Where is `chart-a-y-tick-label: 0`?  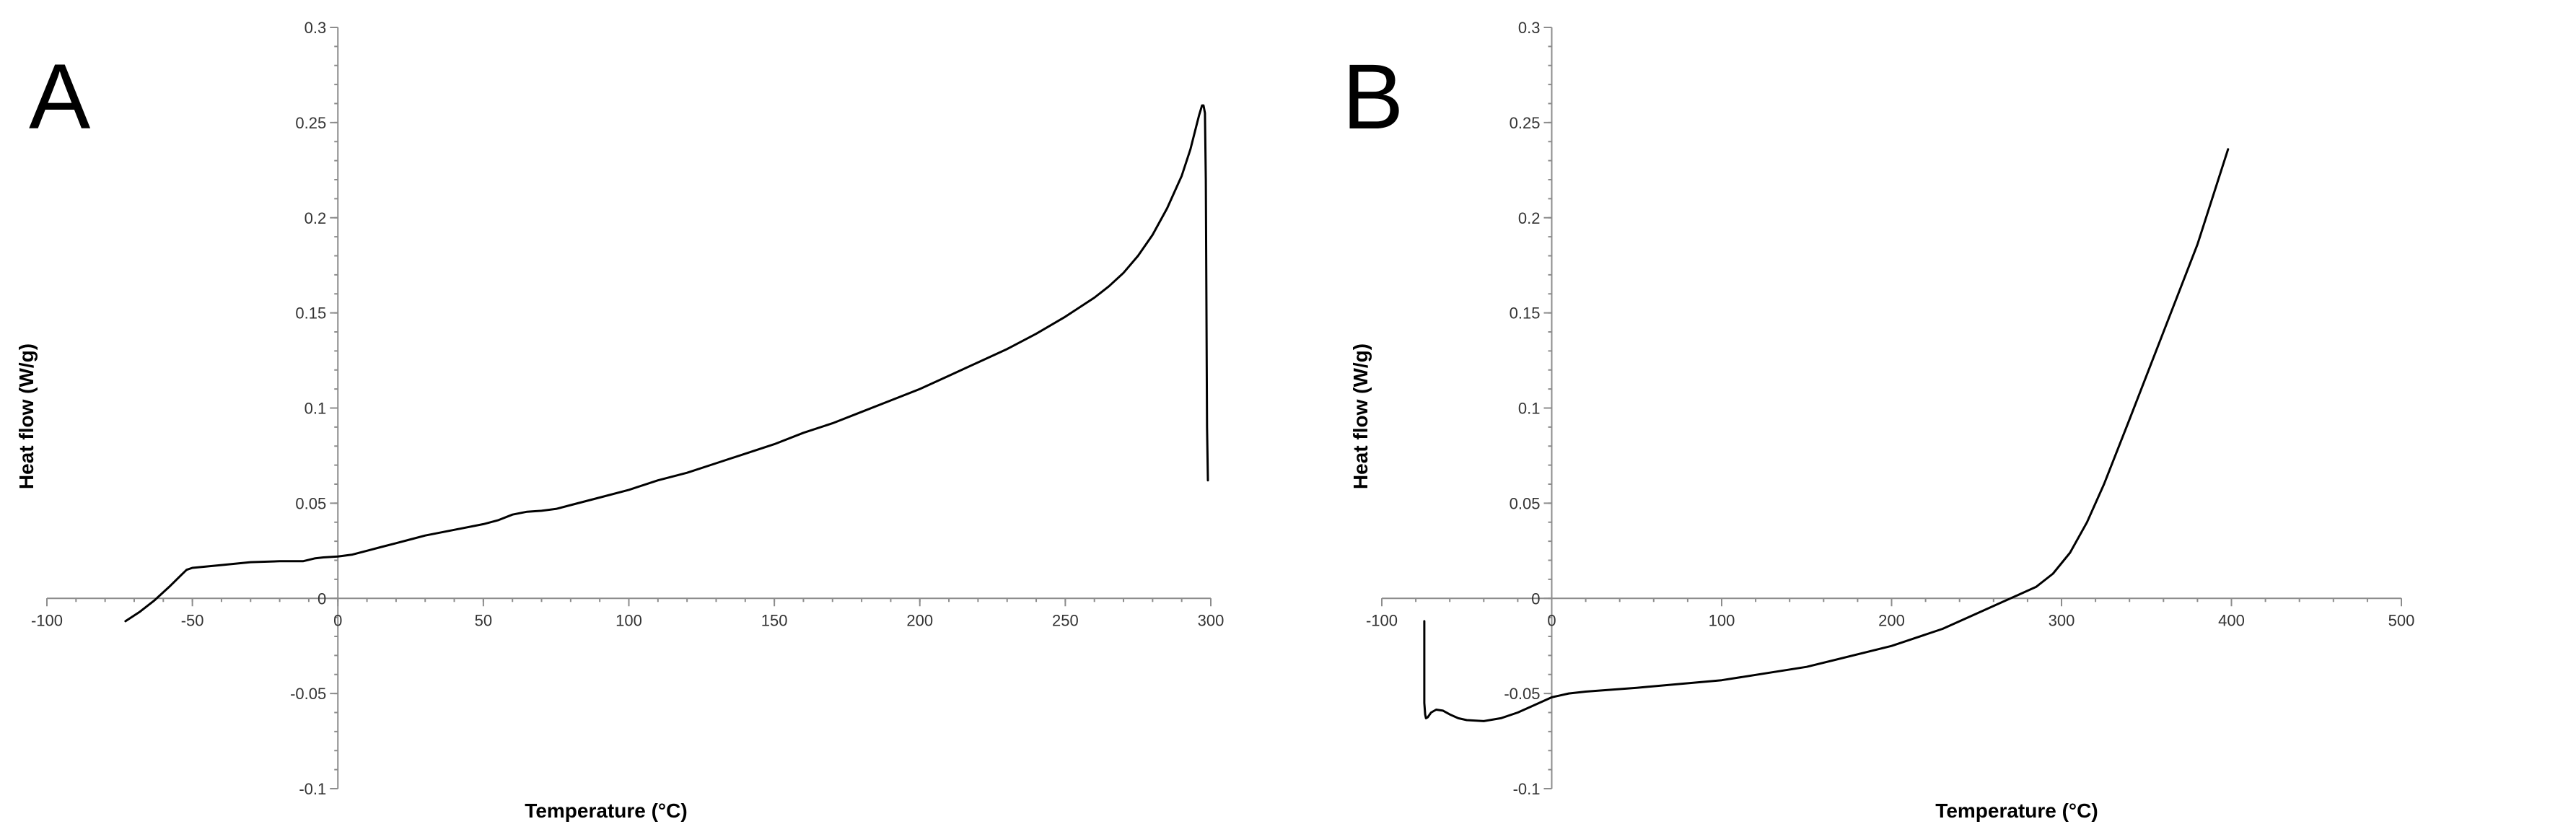 chart-a-y-tick-label: 0 is located at coordinates (321, 599).